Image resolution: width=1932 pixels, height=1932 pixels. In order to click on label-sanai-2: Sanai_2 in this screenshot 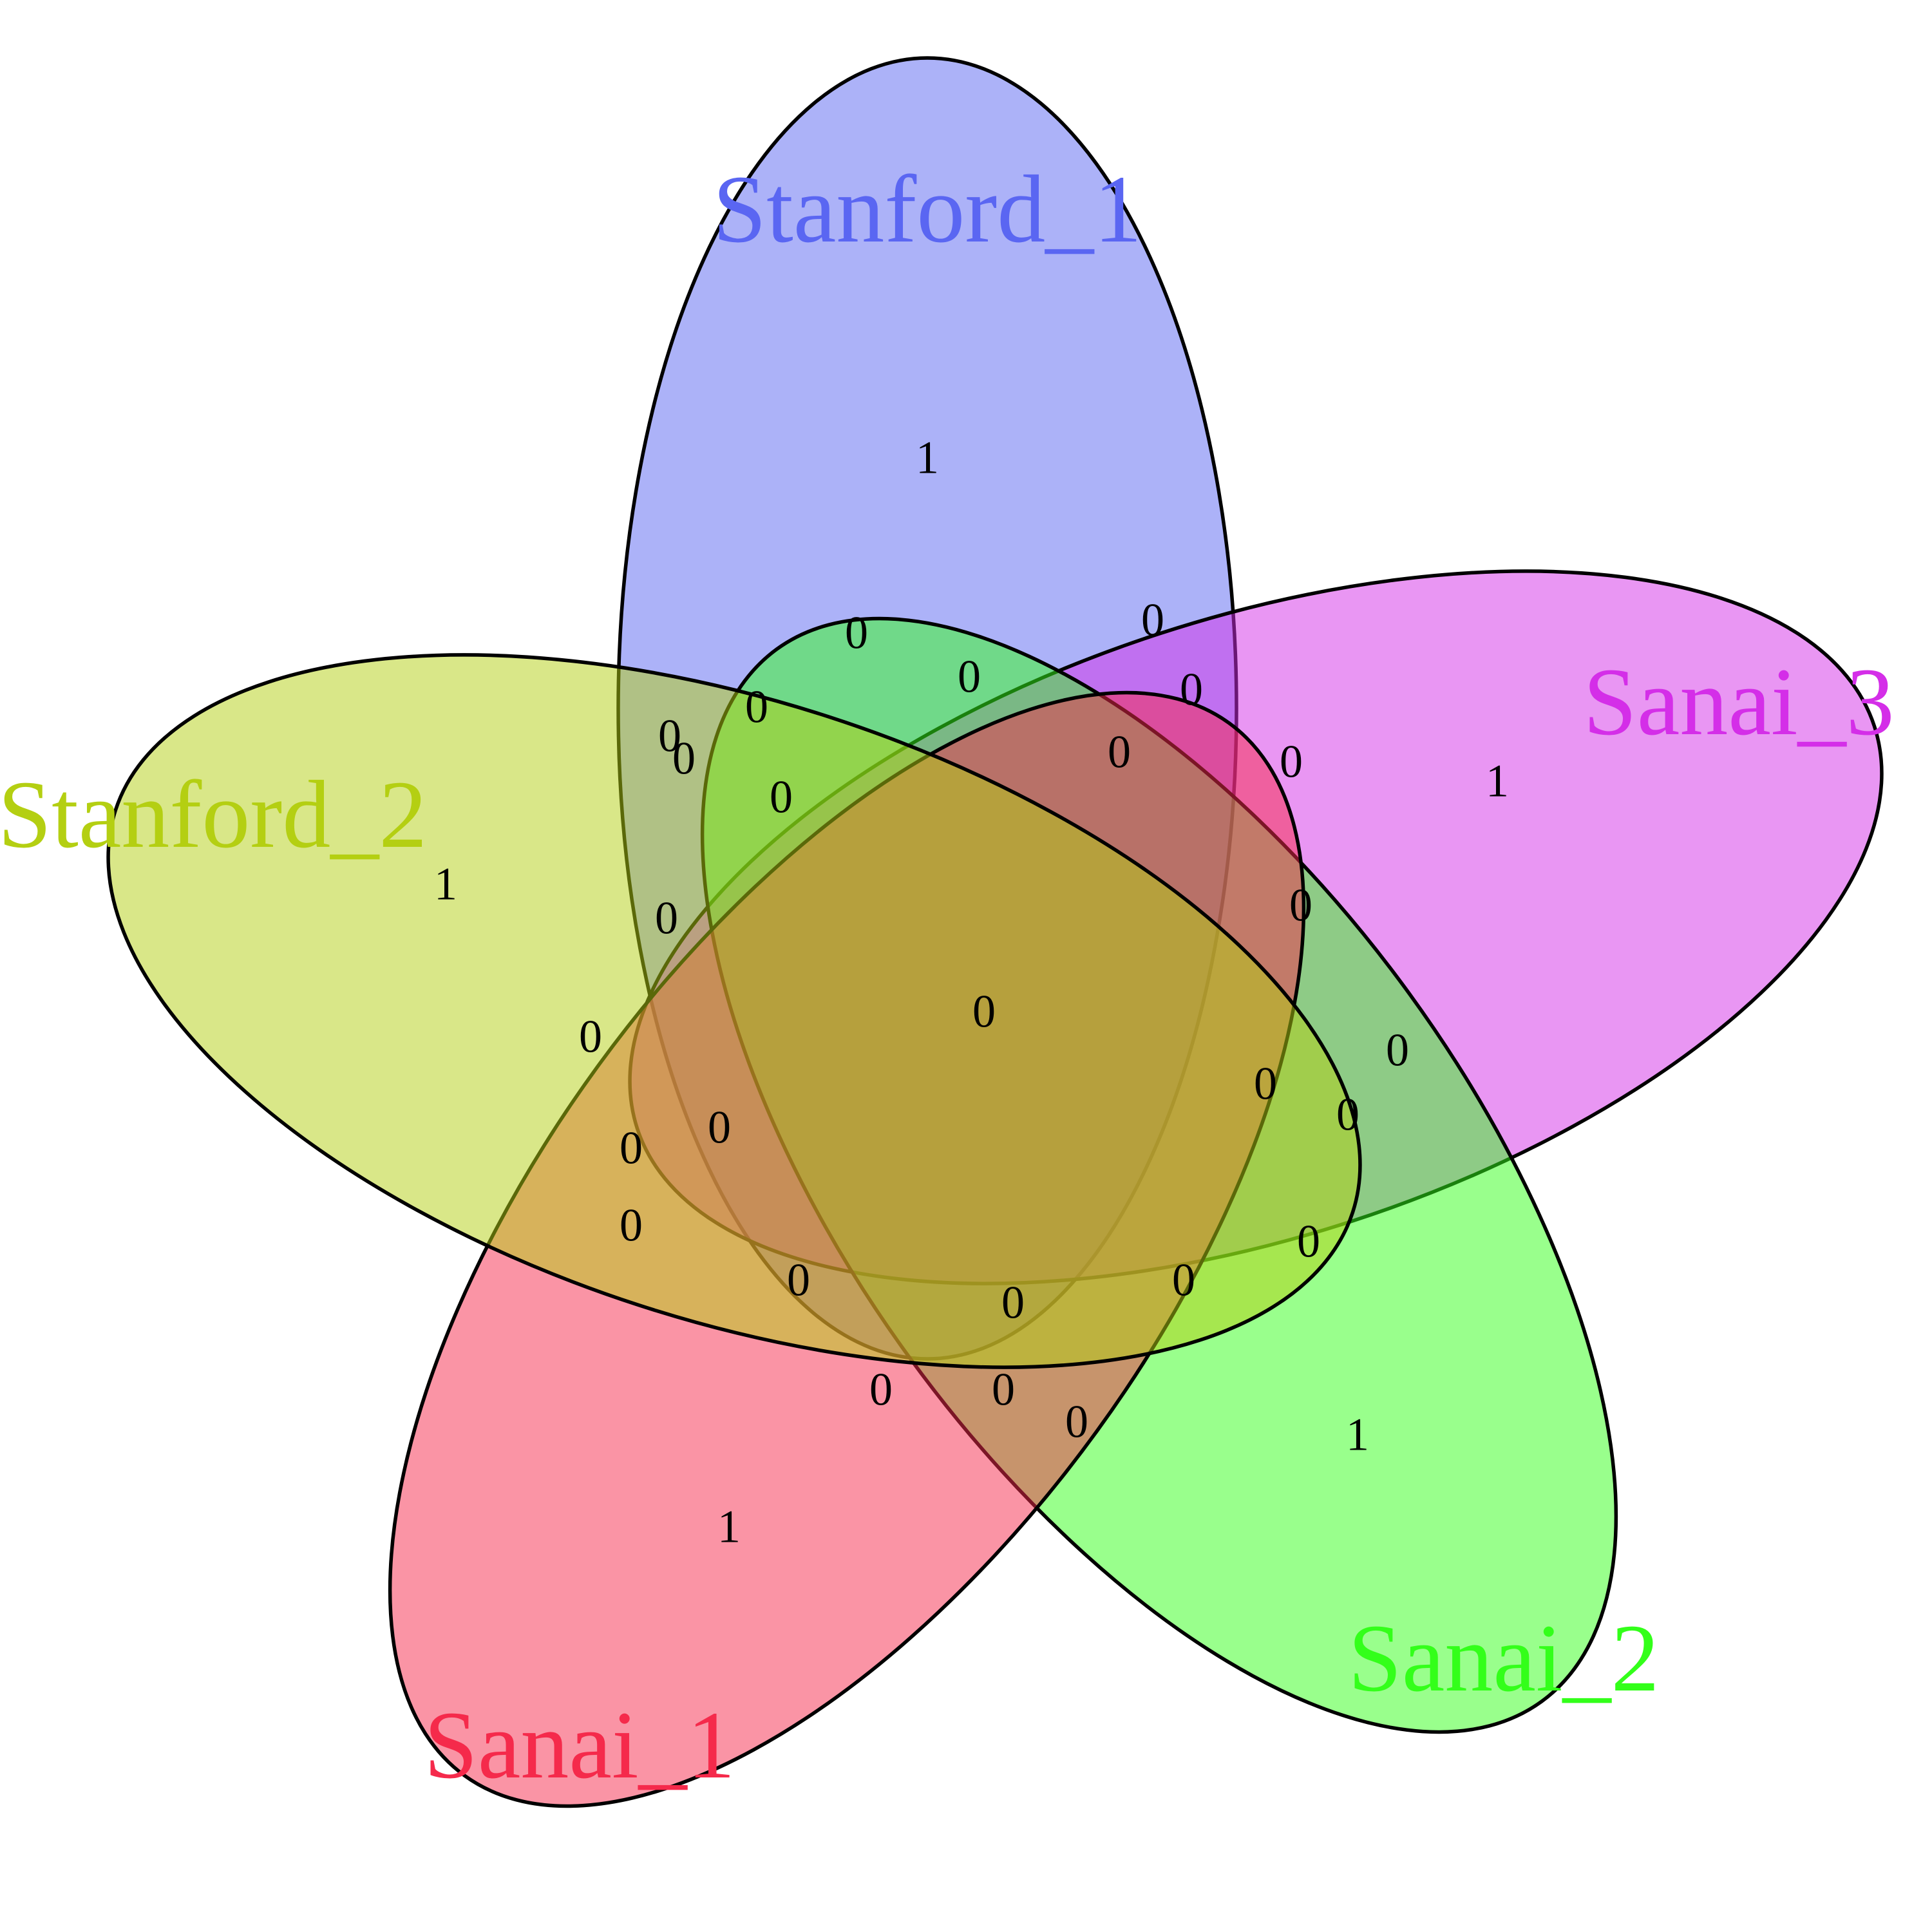, I will do `click(1504, 1659)`.